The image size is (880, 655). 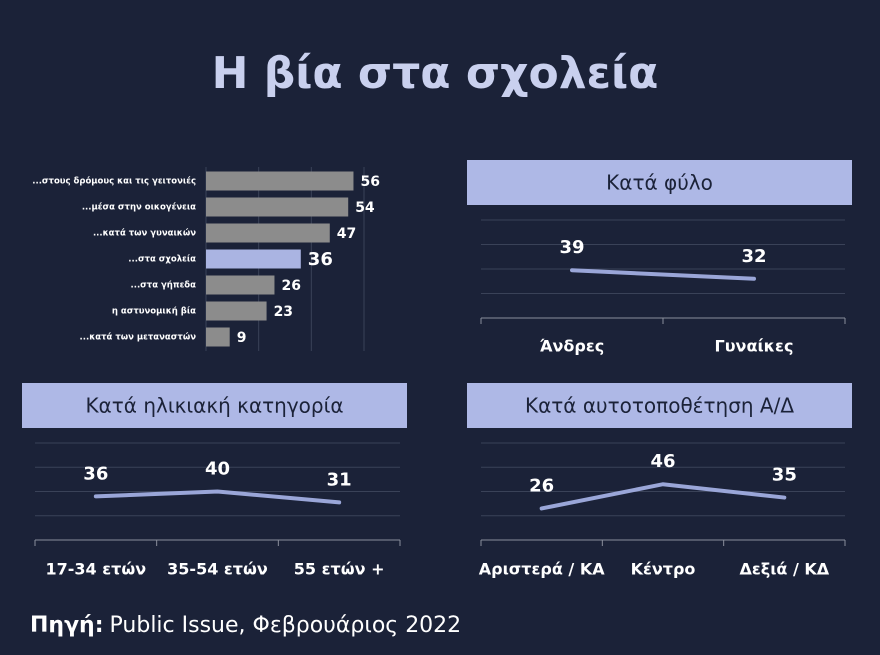 I want to click on bar-label: ...κατά των μεταναστών, so click(x=138, y=337).